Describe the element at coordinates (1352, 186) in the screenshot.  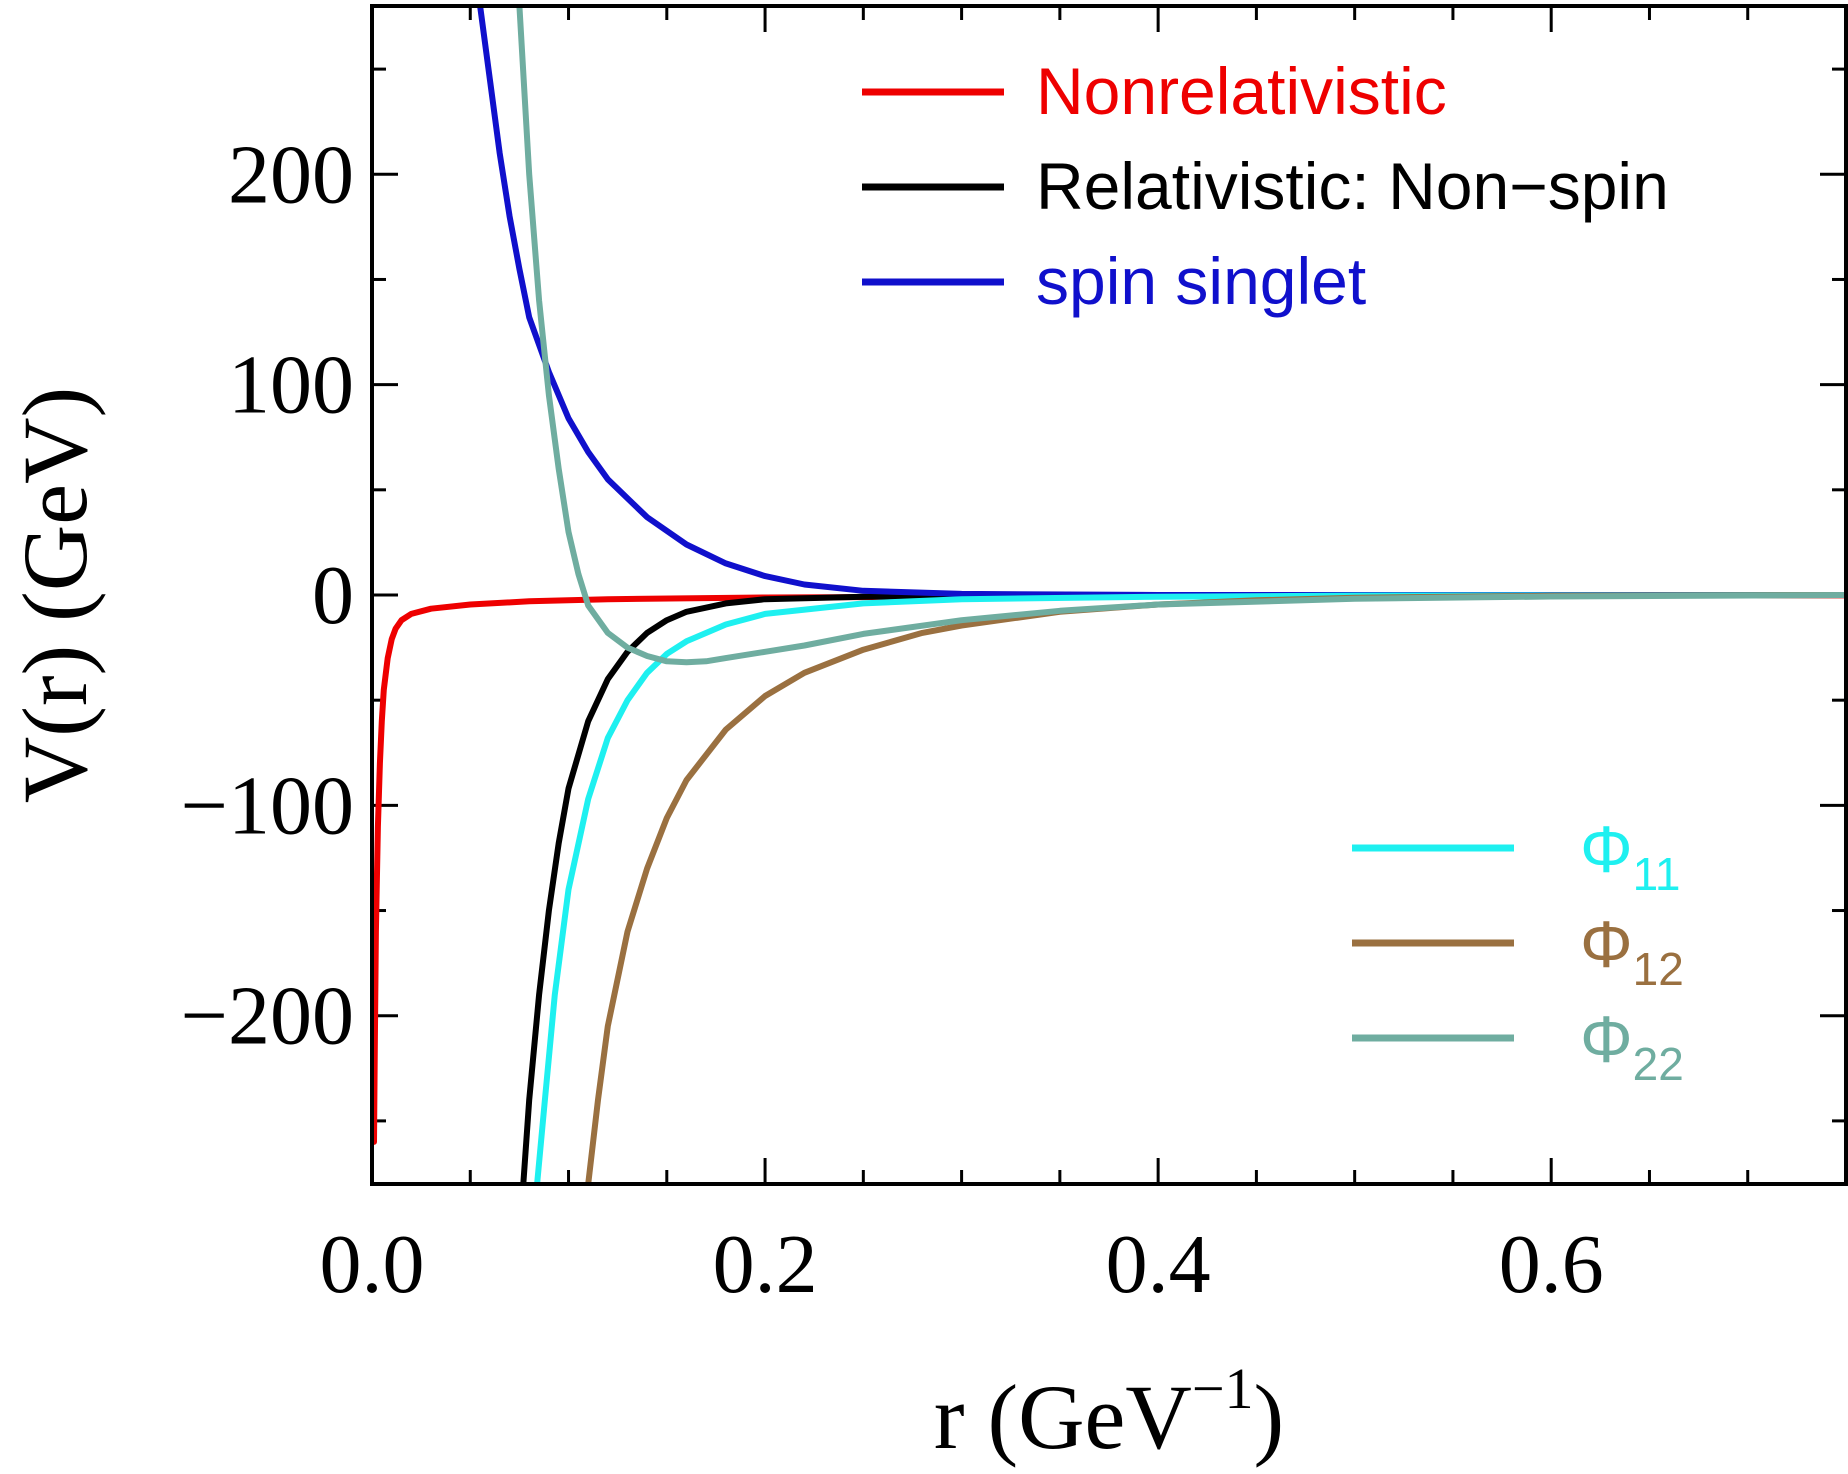
I see `legend-label-1: Relativistic: Non−spin` at that location.